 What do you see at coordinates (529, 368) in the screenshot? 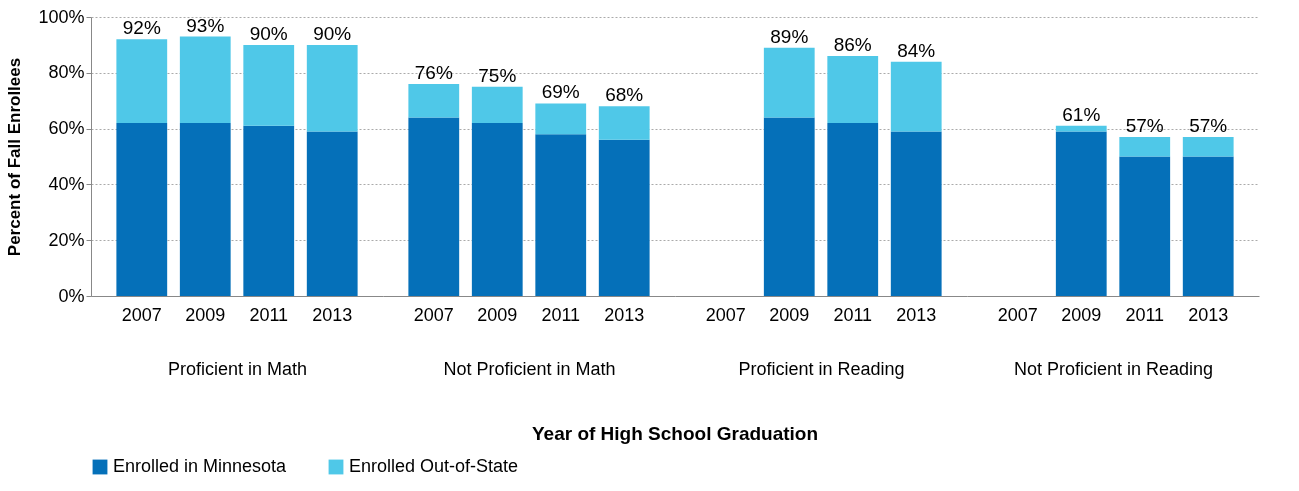
I see `x-axis-title: Not Proficient in Math` at bounding box center [529, 368].